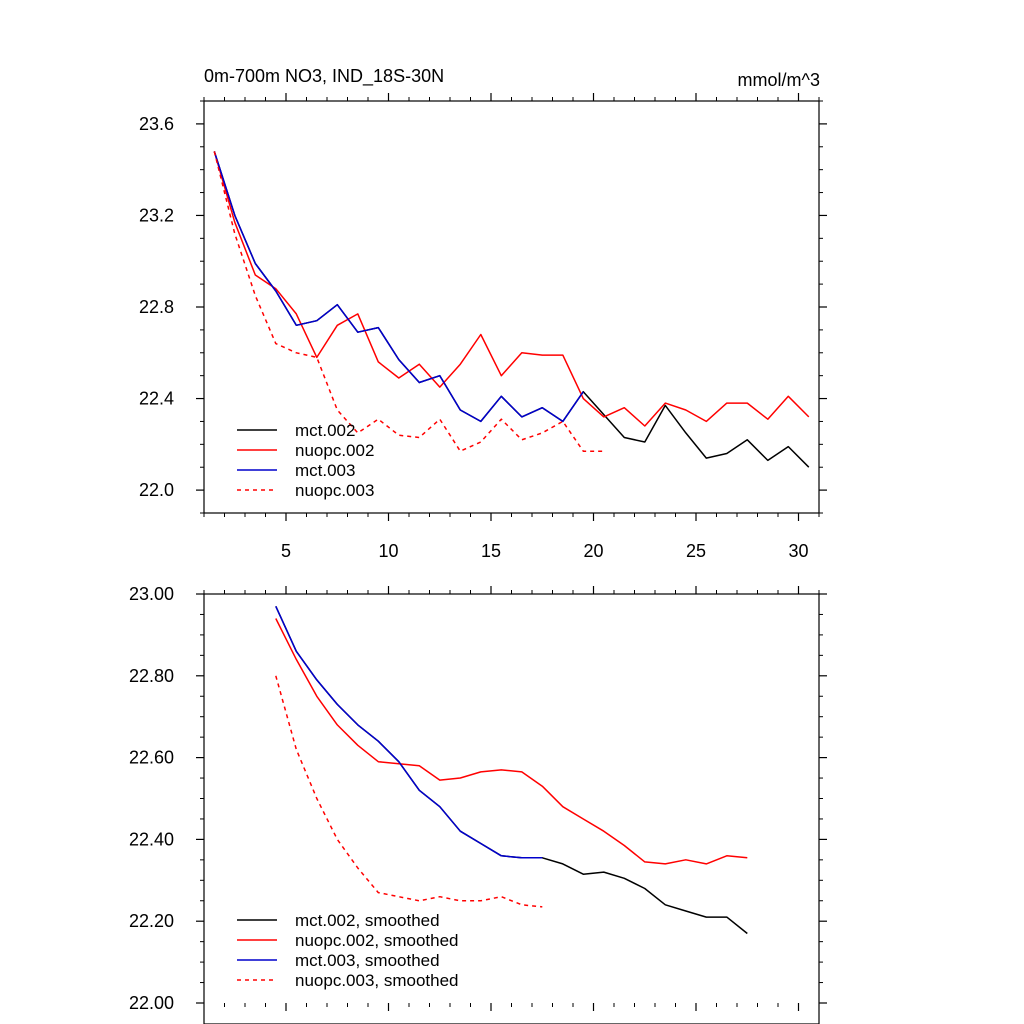 The width and height of the screenshot is (1024, 1024). I want to click on y-tick-label: 23.6, so click(156, 124).